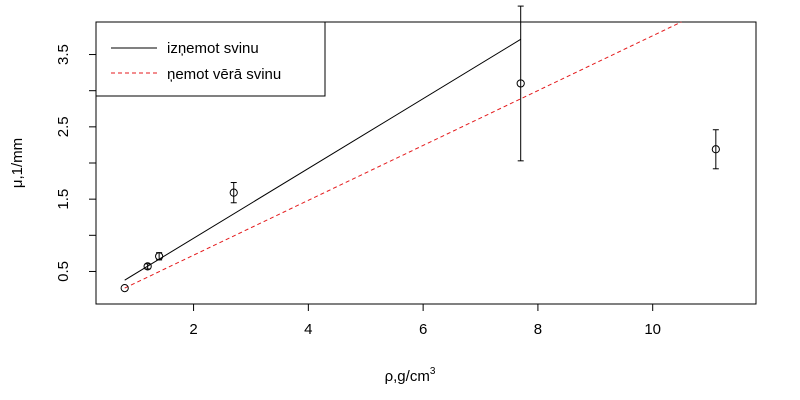 Image resolution: width=800 pixels, height=400 pixels. What do you see at coordinates (193, 329) in the screenshot?
I see `x-tick-label: 2` at bounding box center [193, 329].